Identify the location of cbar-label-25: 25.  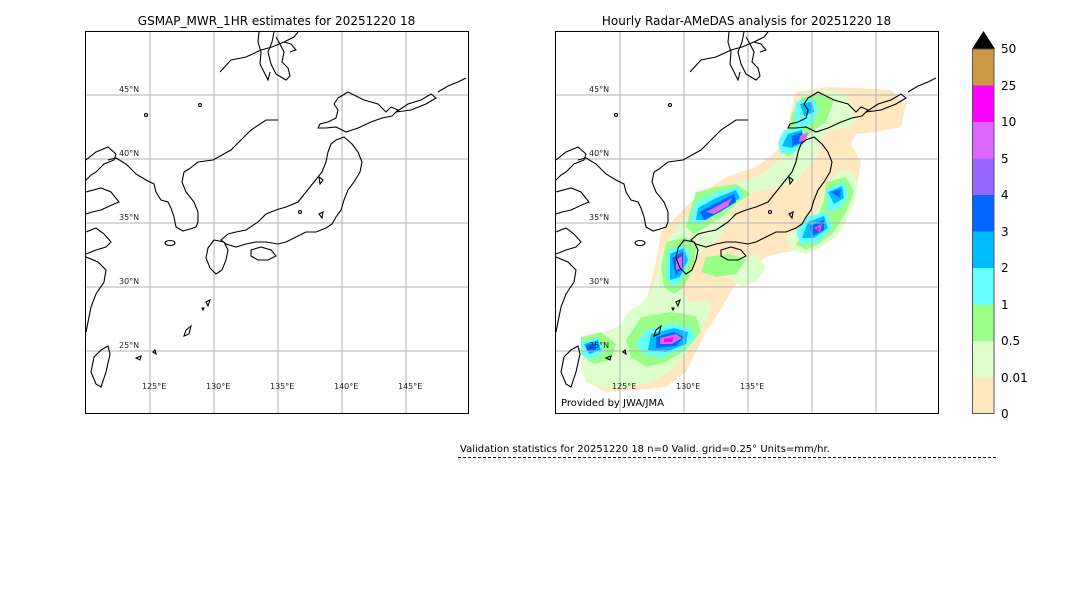
(1009, 86).